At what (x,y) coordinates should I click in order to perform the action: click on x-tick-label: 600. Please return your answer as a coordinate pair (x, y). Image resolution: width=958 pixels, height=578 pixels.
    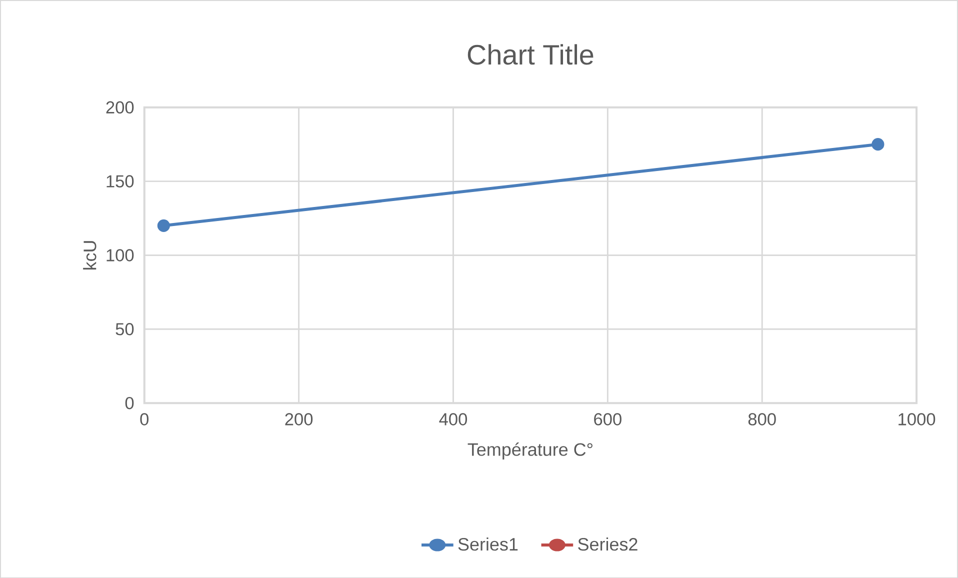
    Looking at the image, I should click on (608, 419).